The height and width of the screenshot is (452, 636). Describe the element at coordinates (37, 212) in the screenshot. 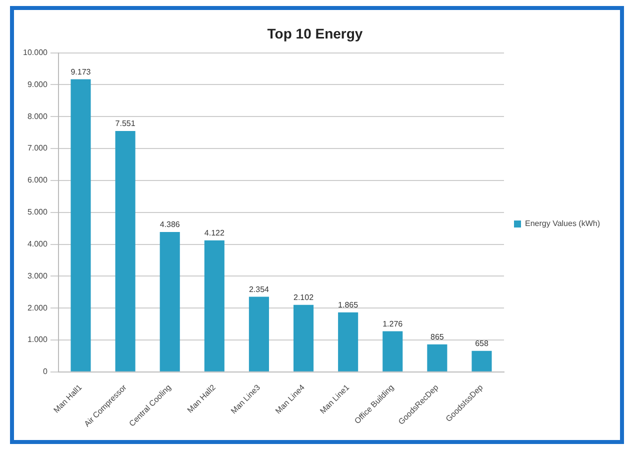

I see `y-tick-label: 5.000` at that location.